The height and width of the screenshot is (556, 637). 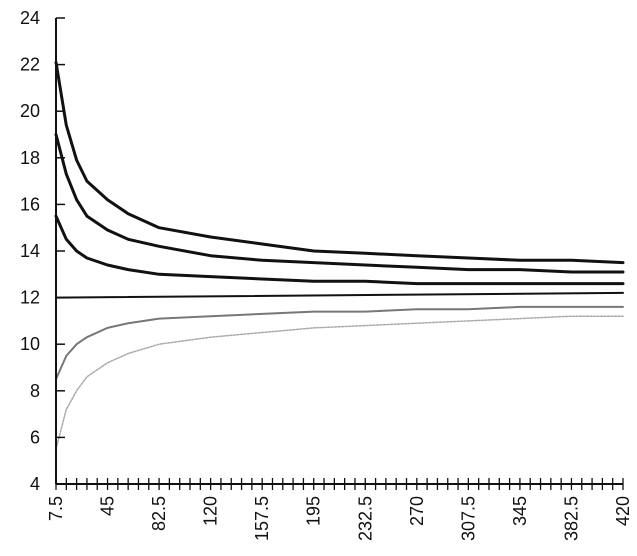 I want to click on x-tick-label: 307.5, so click(x=468, y=518).